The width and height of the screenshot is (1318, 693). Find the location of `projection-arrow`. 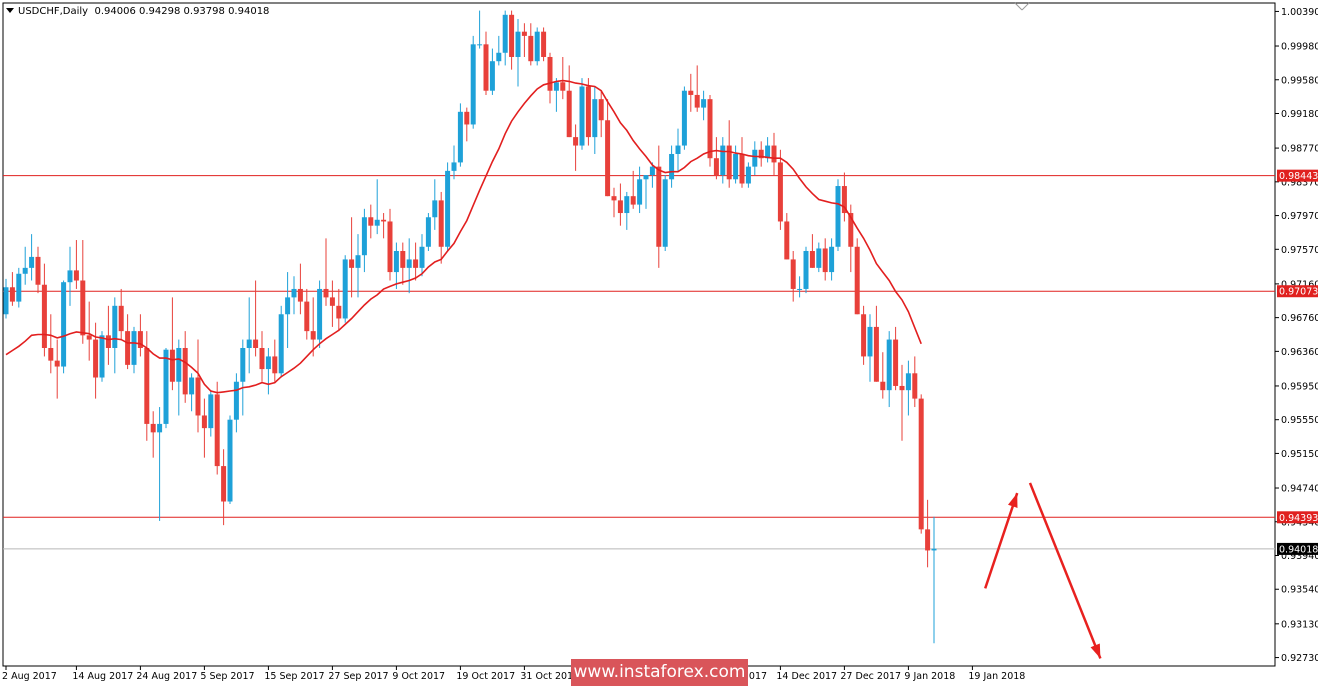

projection-arrow is located at coordinates (1065, 570).